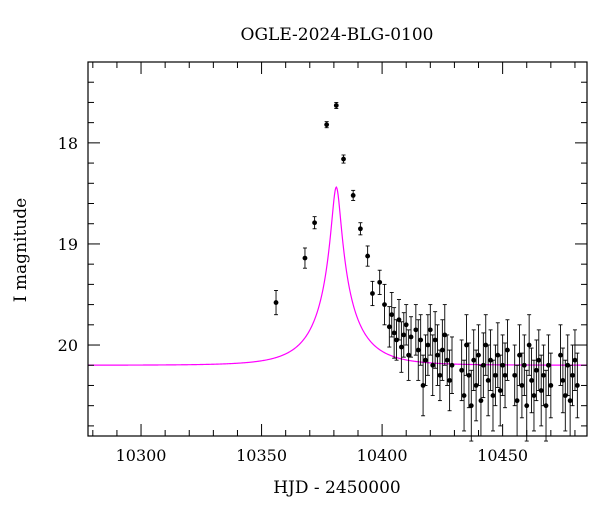 The image size is (600, 516). What do you see at coordinates (68, 143) in the screenshot?
I see `y-tick-label: 18` at bounding box center [68, 143].